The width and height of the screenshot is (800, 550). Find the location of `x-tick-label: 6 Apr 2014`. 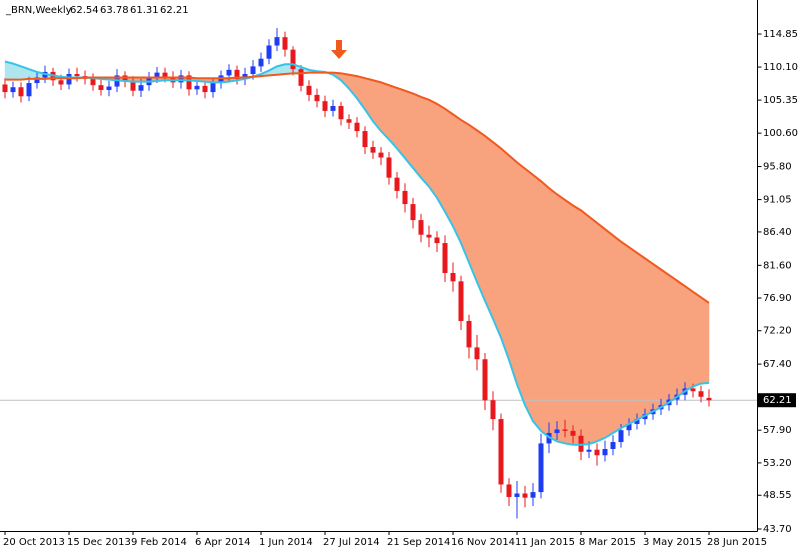

x-tick-label: 6 Apr 2014 is located at coordinates (222, 542).